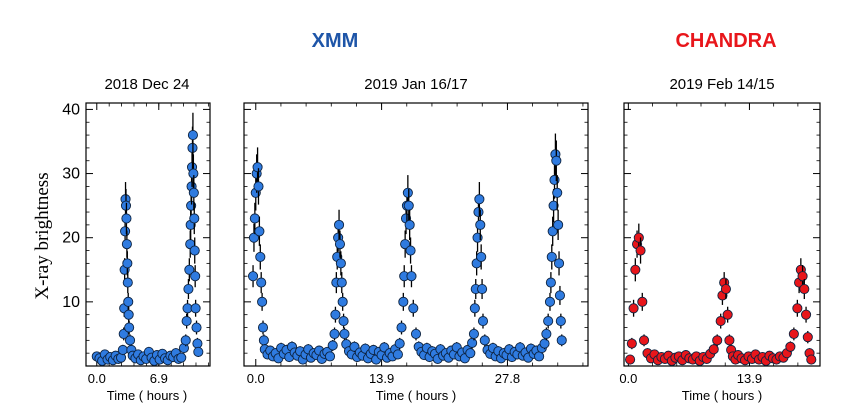 This screenshot has height=413, width=864. Describe the element at coordinates (381, 378) in the screenshot. I see `x-tick-label: 13.9` at that location.